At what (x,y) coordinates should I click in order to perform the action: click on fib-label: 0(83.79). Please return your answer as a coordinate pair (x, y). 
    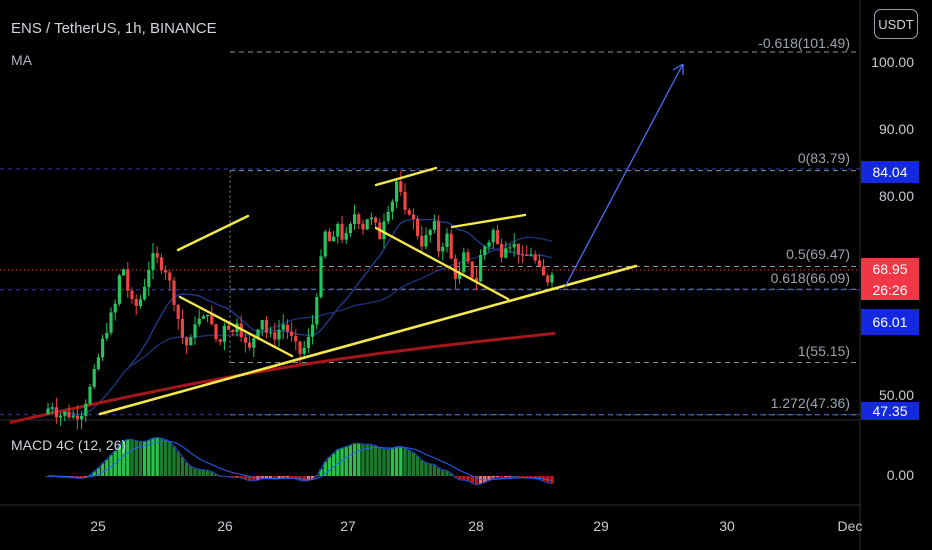
    Looking at the image, I should click on (823, 158).